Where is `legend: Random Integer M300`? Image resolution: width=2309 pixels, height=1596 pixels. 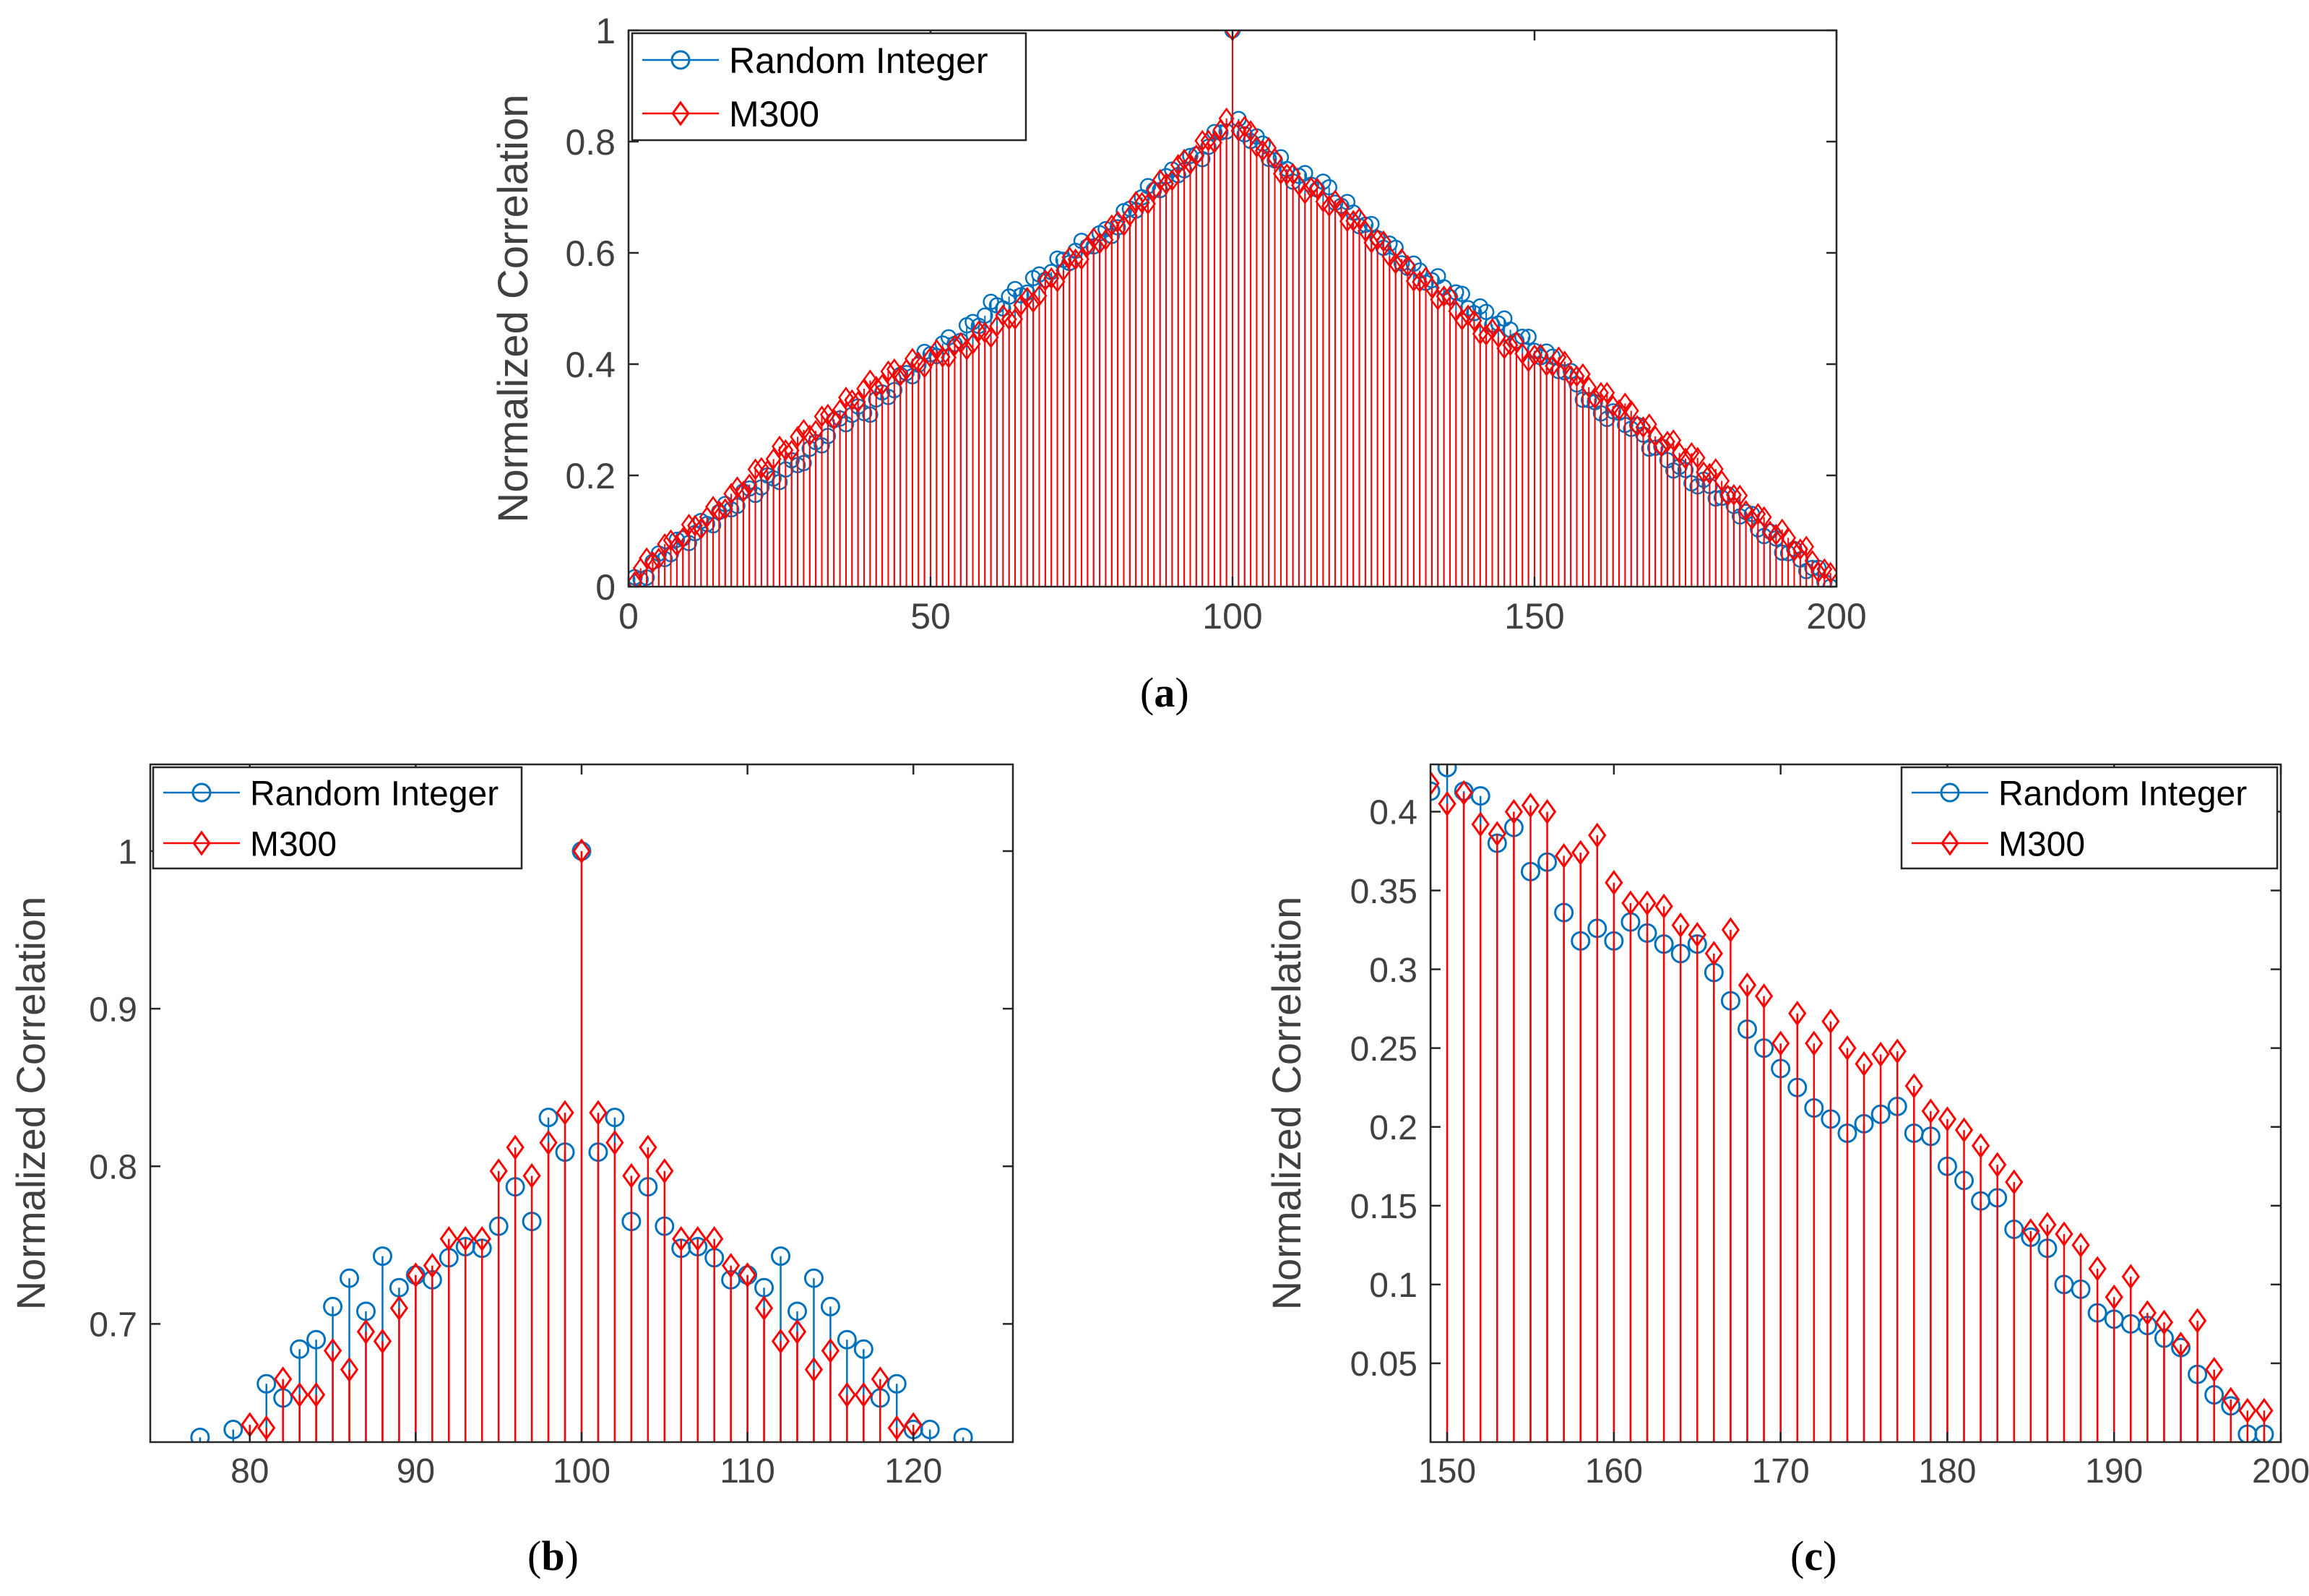 legend: Random Integer M300 is located at coordinates (2089, 818).